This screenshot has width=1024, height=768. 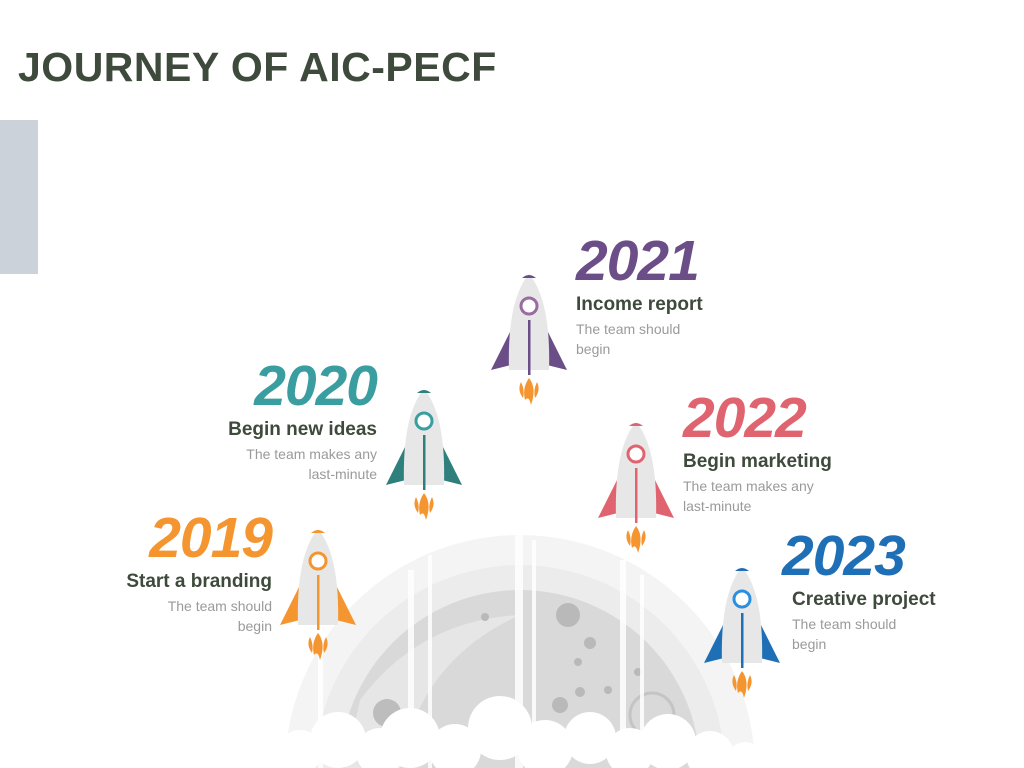 I want to click on side-accent-bar, so click(x=19, y=197).